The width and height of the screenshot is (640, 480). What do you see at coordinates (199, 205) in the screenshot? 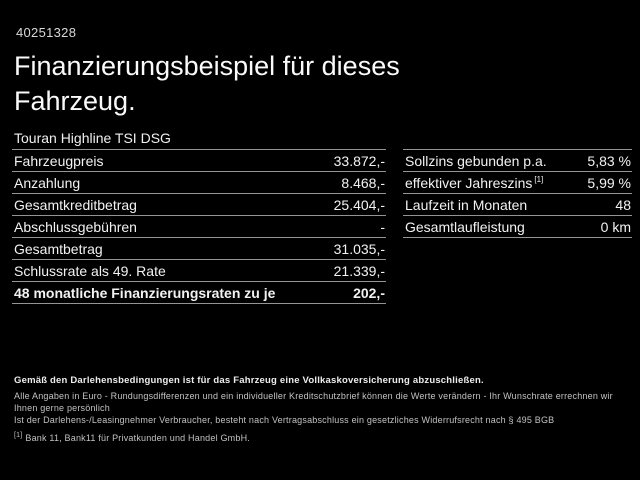
I see `table-row-gesamtkreditbetrag: Gesamtkreditbetrag 25.404,-` at bounding box center [199, 205].